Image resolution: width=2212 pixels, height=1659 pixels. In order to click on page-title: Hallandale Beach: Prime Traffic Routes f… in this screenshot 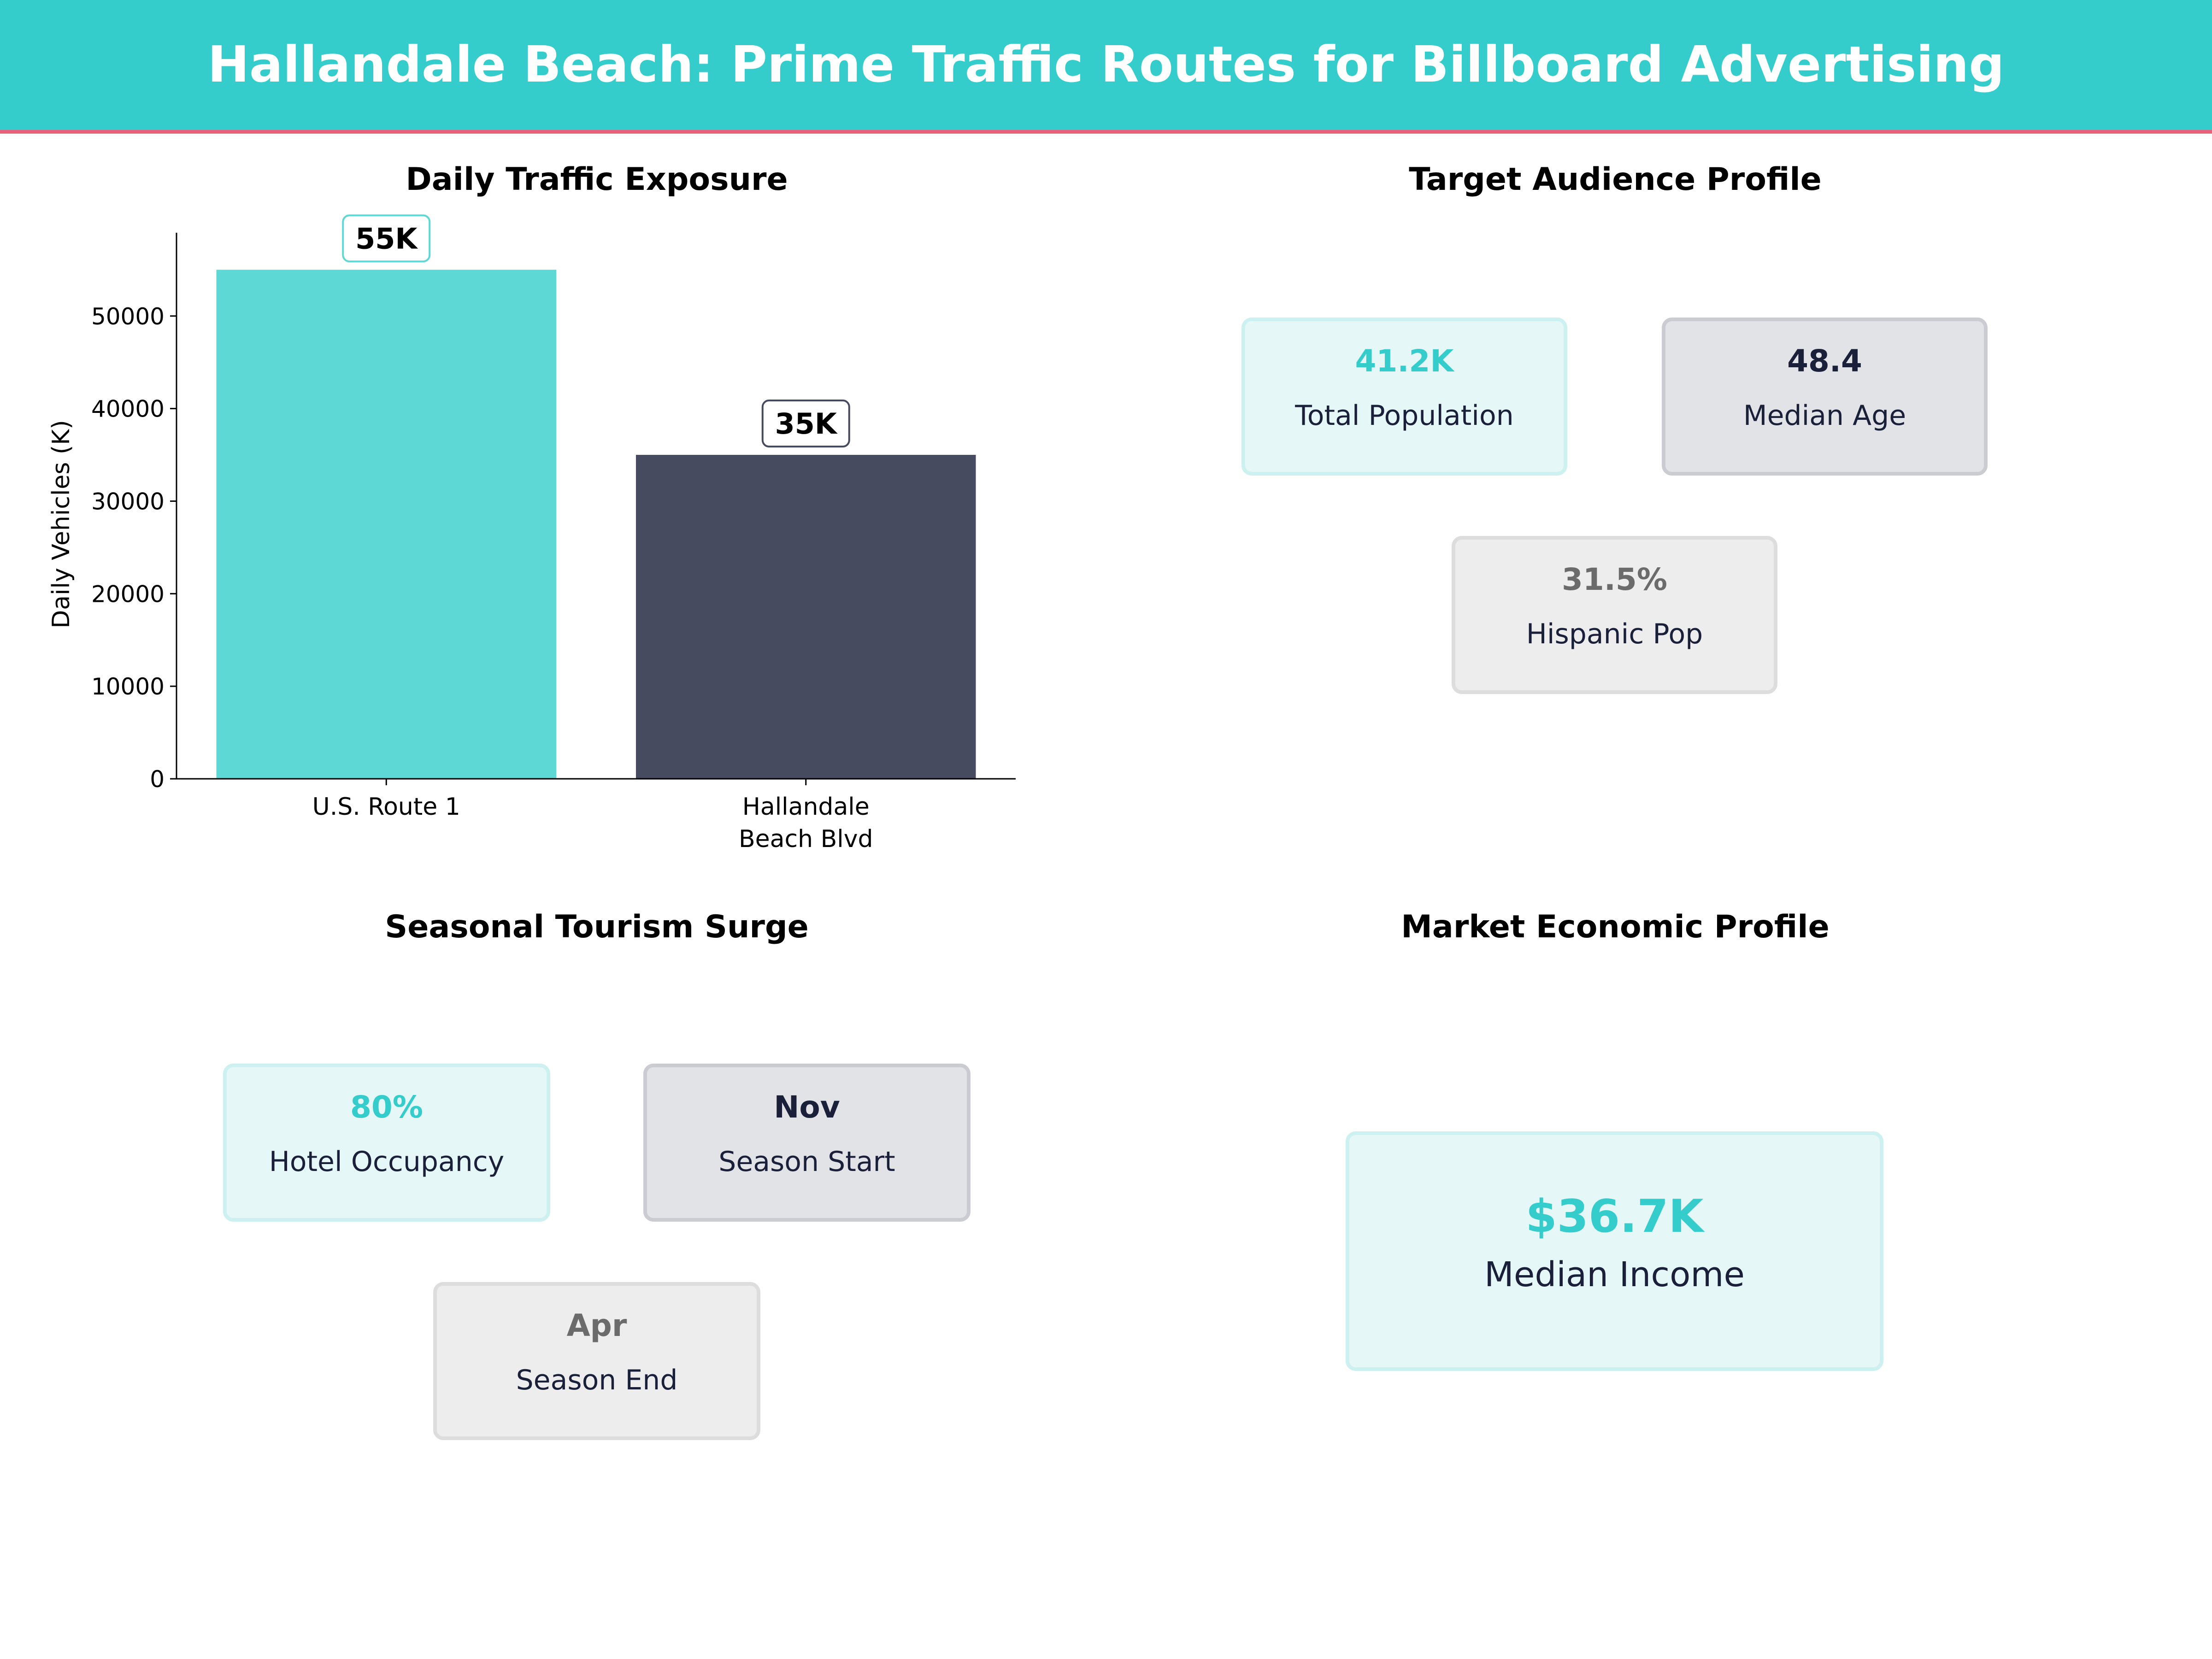, I will do `click(1106, 65)`.